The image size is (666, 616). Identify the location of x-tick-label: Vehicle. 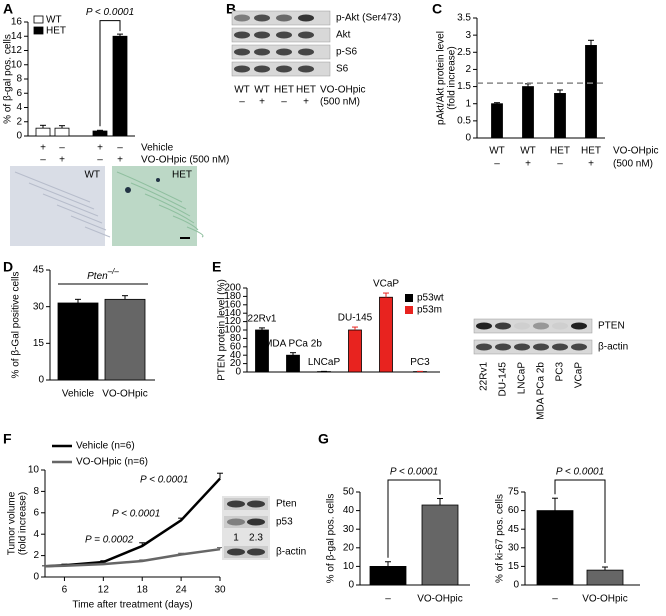
(78, 394).